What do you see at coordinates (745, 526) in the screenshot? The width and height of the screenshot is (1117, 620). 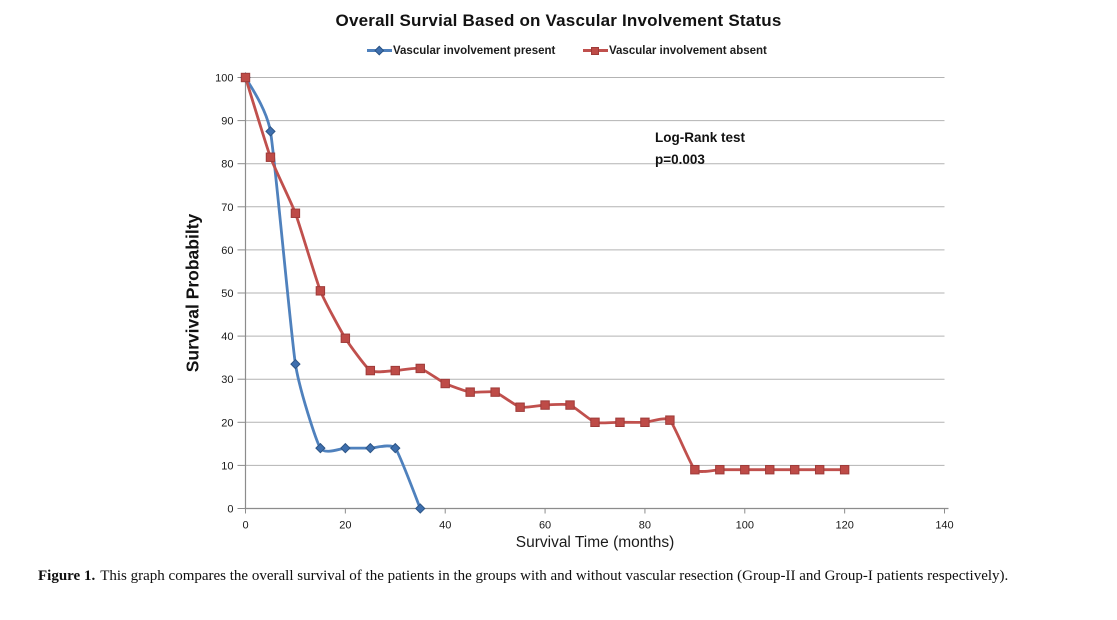 I see `x-tick-label: 100` at bounding box center [745, 526].